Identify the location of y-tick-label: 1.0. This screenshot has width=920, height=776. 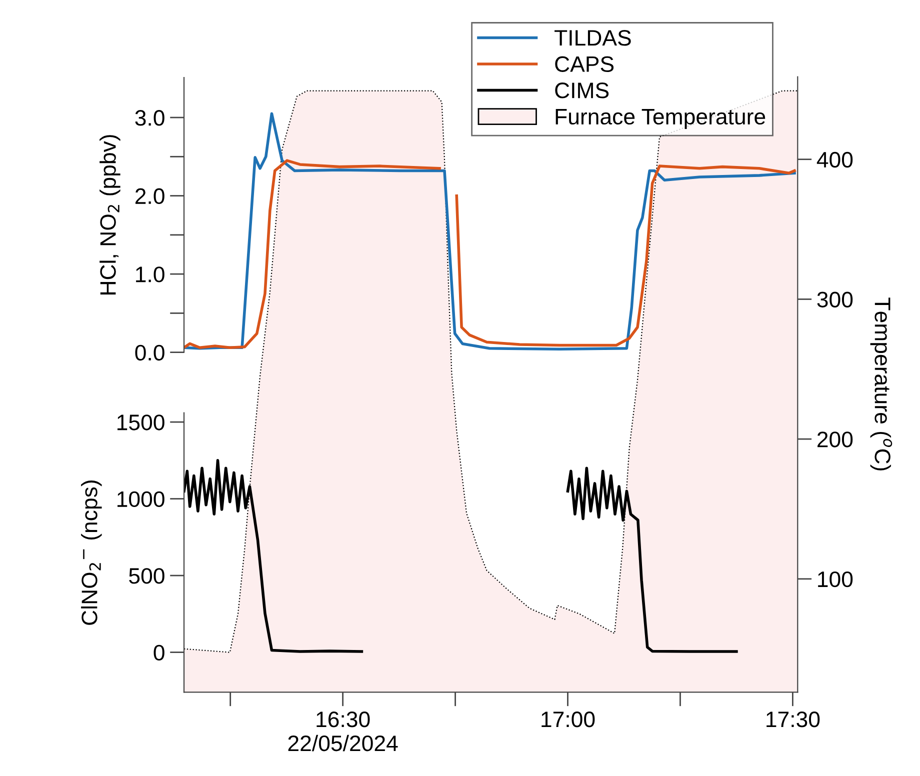
(150, 274).